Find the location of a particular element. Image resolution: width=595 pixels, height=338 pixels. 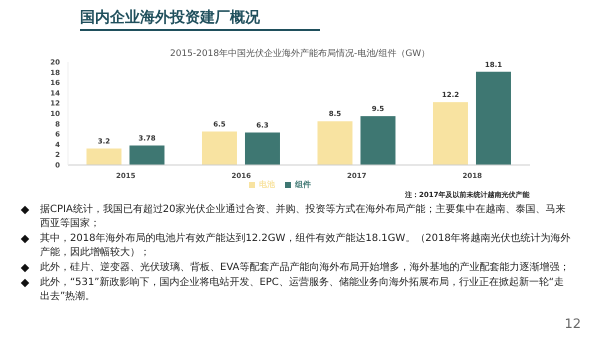

text: 此外，“531”新政影响下，国内企业将电站开发、EPC、运营服务、储能业务向海外拓展布局，行业正在掀起新一轮“走出去”热潮。 is located at coordinates (302, 290).